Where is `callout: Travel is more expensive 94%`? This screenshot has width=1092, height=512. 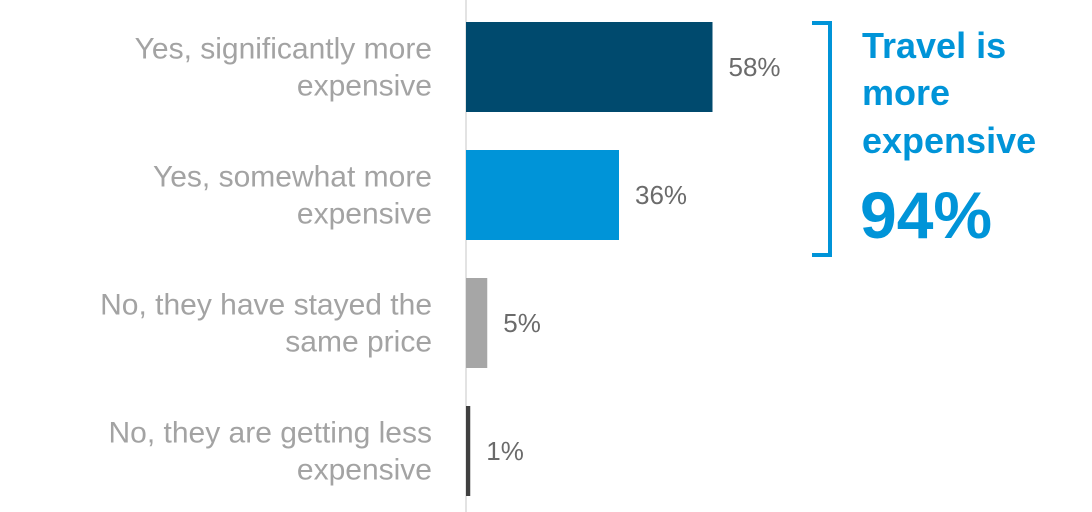
callout: Travel is more expensive 94% is located at coordinates (924, 139).